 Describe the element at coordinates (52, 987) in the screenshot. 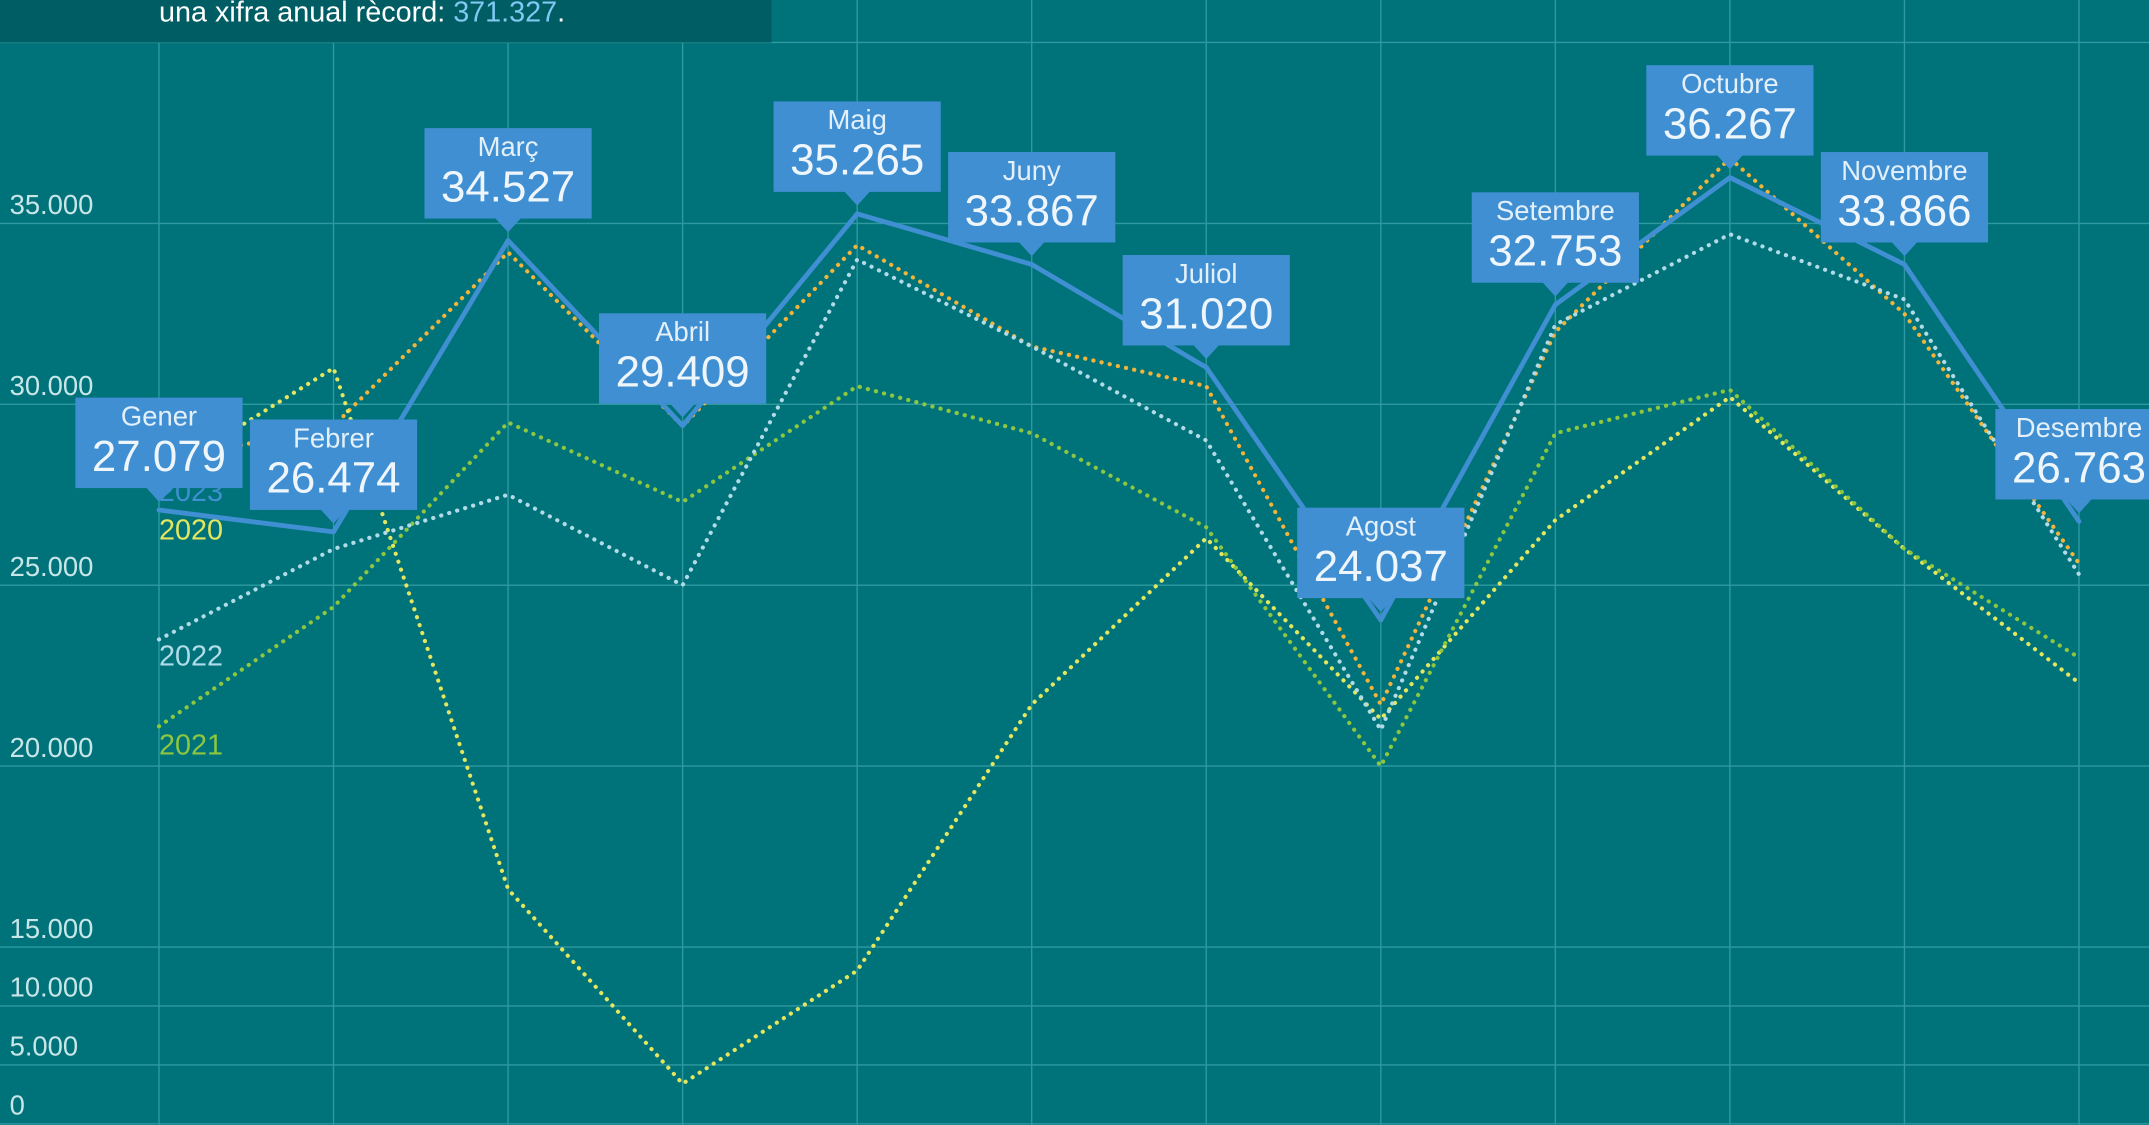

I see `y-tick-label: 10.000` at that location.